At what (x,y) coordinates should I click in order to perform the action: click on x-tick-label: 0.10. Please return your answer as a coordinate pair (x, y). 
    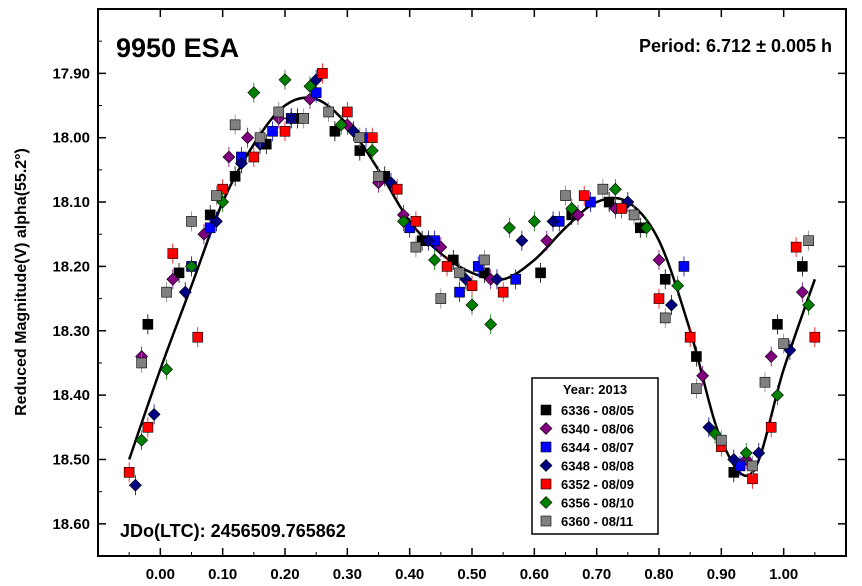
    Looking at the image, I should click on (222, 574).